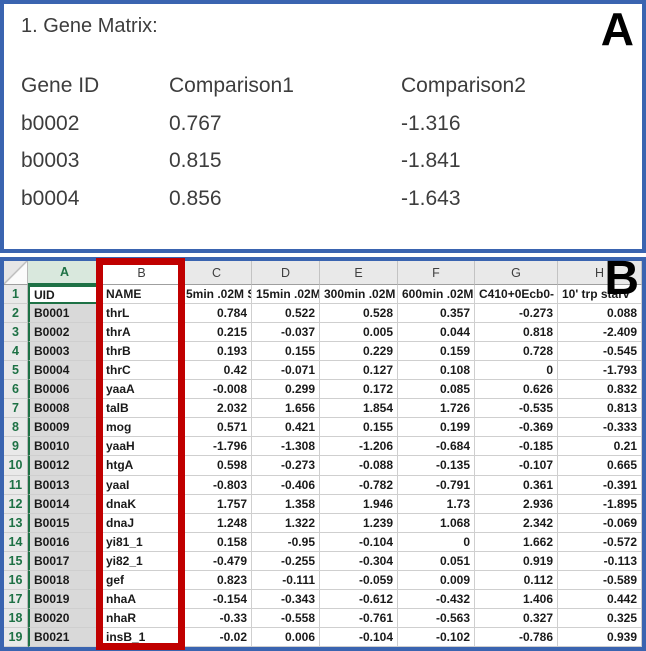 The image size is (646, 651). What do you see at coordinates (286, 333) in the screenshot?
I see `value-cell: -0.037` at bounding box center [286, 333].